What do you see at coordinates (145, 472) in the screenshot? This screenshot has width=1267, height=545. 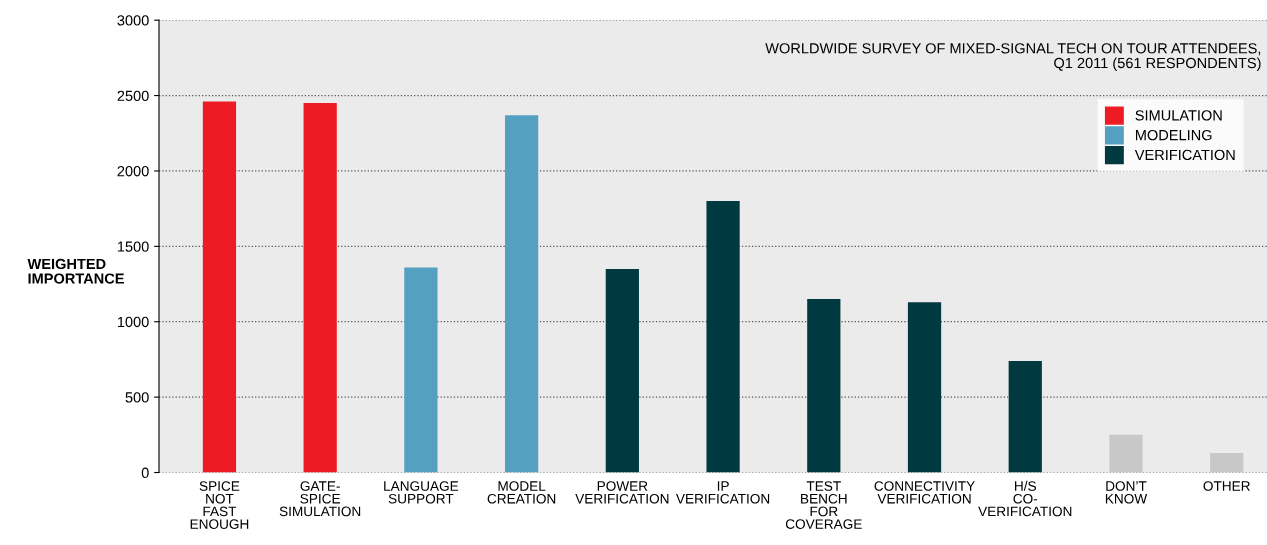 I see `y-tick-label: 0` at bounding box center [145, 472].